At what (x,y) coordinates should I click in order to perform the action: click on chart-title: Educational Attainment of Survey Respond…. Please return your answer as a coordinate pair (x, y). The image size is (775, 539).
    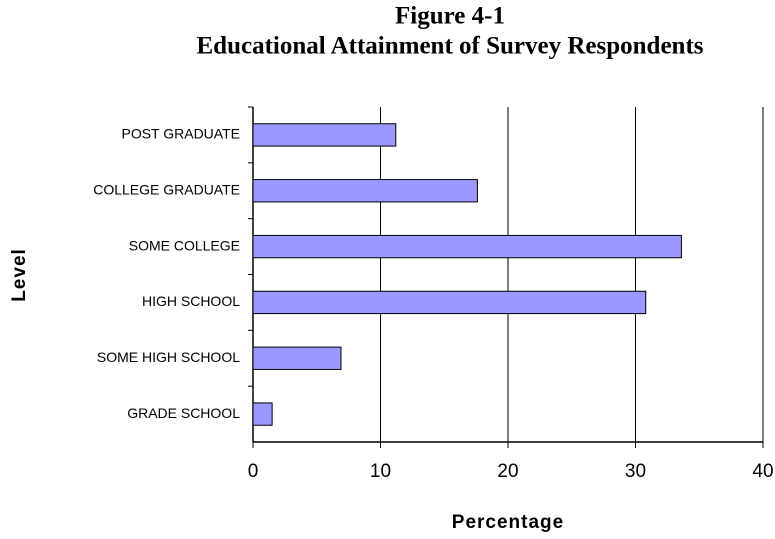
    Looking at the image, I should click on (450, 46).